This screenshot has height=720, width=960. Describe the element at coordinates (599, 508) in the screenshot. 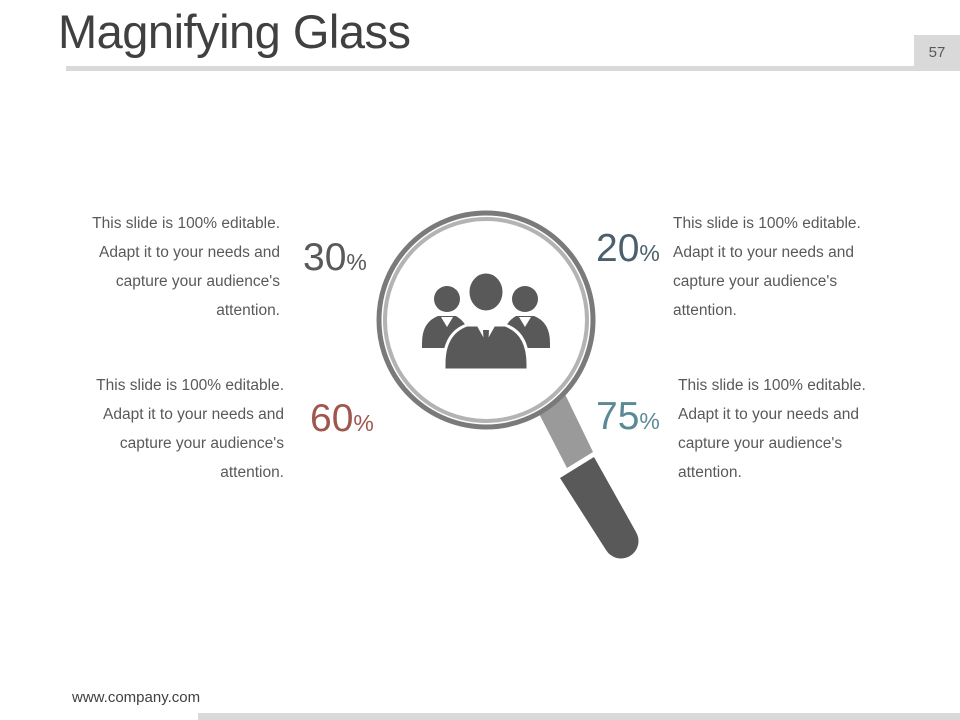

I see `magnifier-handle` at that location.